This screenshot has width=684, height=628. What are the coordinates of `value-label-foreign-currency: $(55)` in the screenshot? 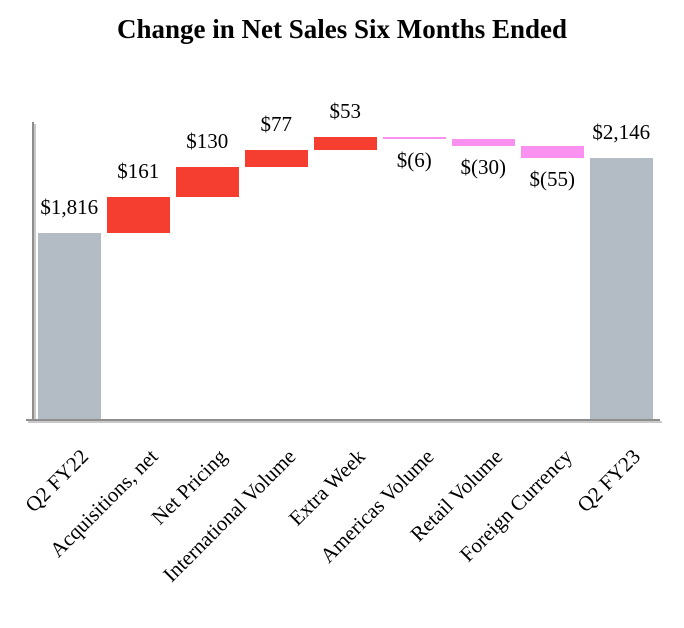 It's located at (552, 179).